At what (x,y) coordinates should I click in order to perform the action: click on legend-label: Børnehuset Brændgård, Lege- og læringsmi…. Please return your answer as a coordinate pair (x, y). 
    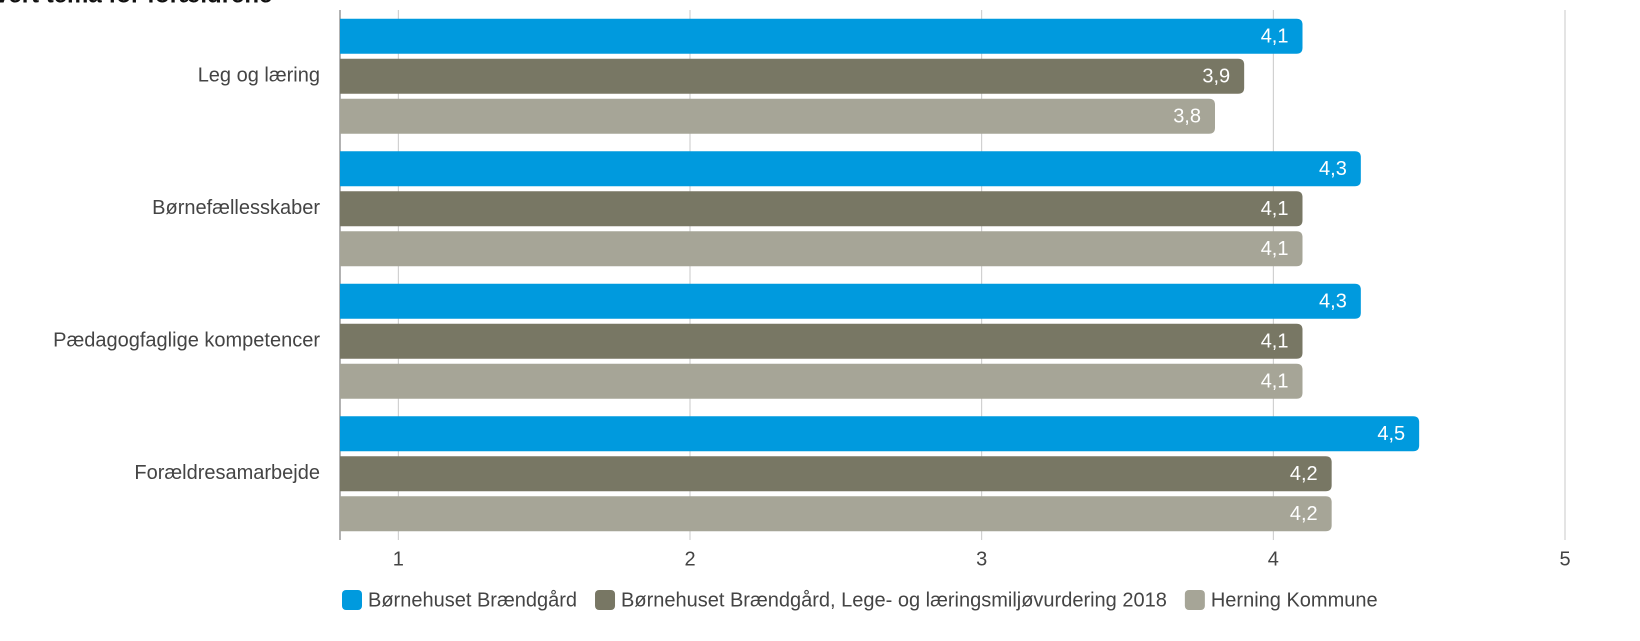
    Looking at the image, I should click on (894, 600).